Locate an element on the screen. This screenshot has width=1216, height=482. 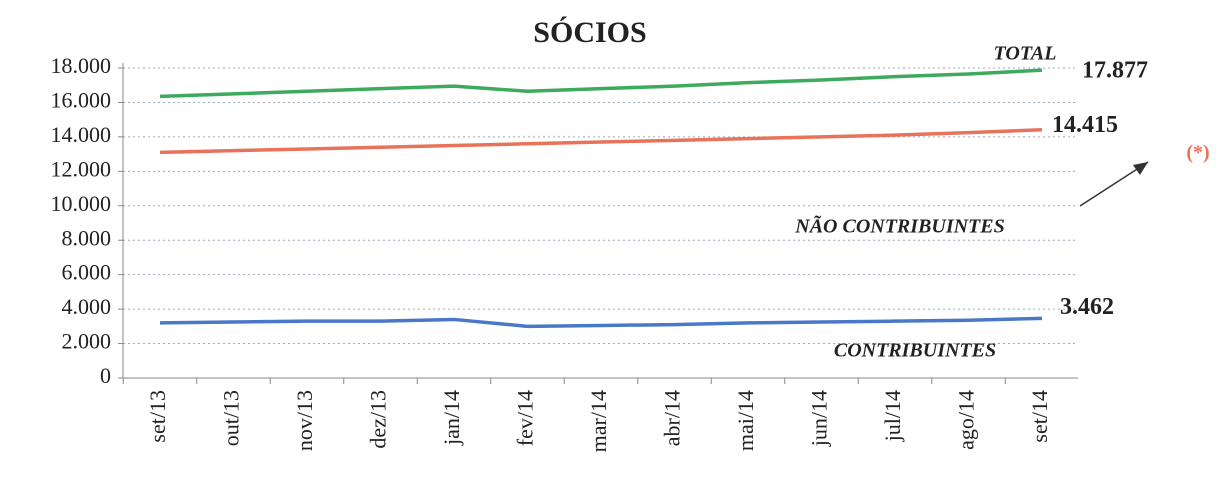
y-tick-label: 0 is located at coordinates (105, 375).